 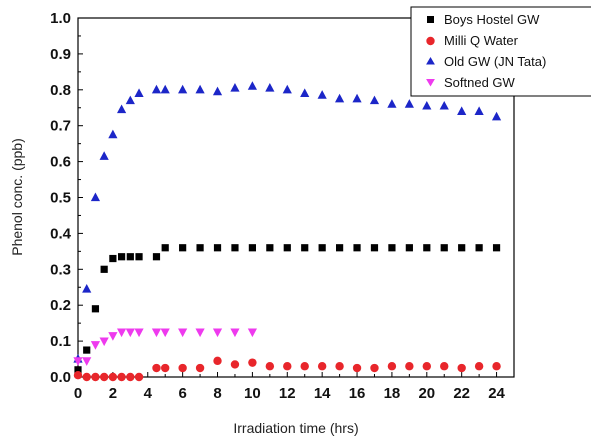 What do you see at coordinates (492, 19) in the screenshot?
I see `legend-label: Boys Hostel GW` at bounding box center [492, 19].